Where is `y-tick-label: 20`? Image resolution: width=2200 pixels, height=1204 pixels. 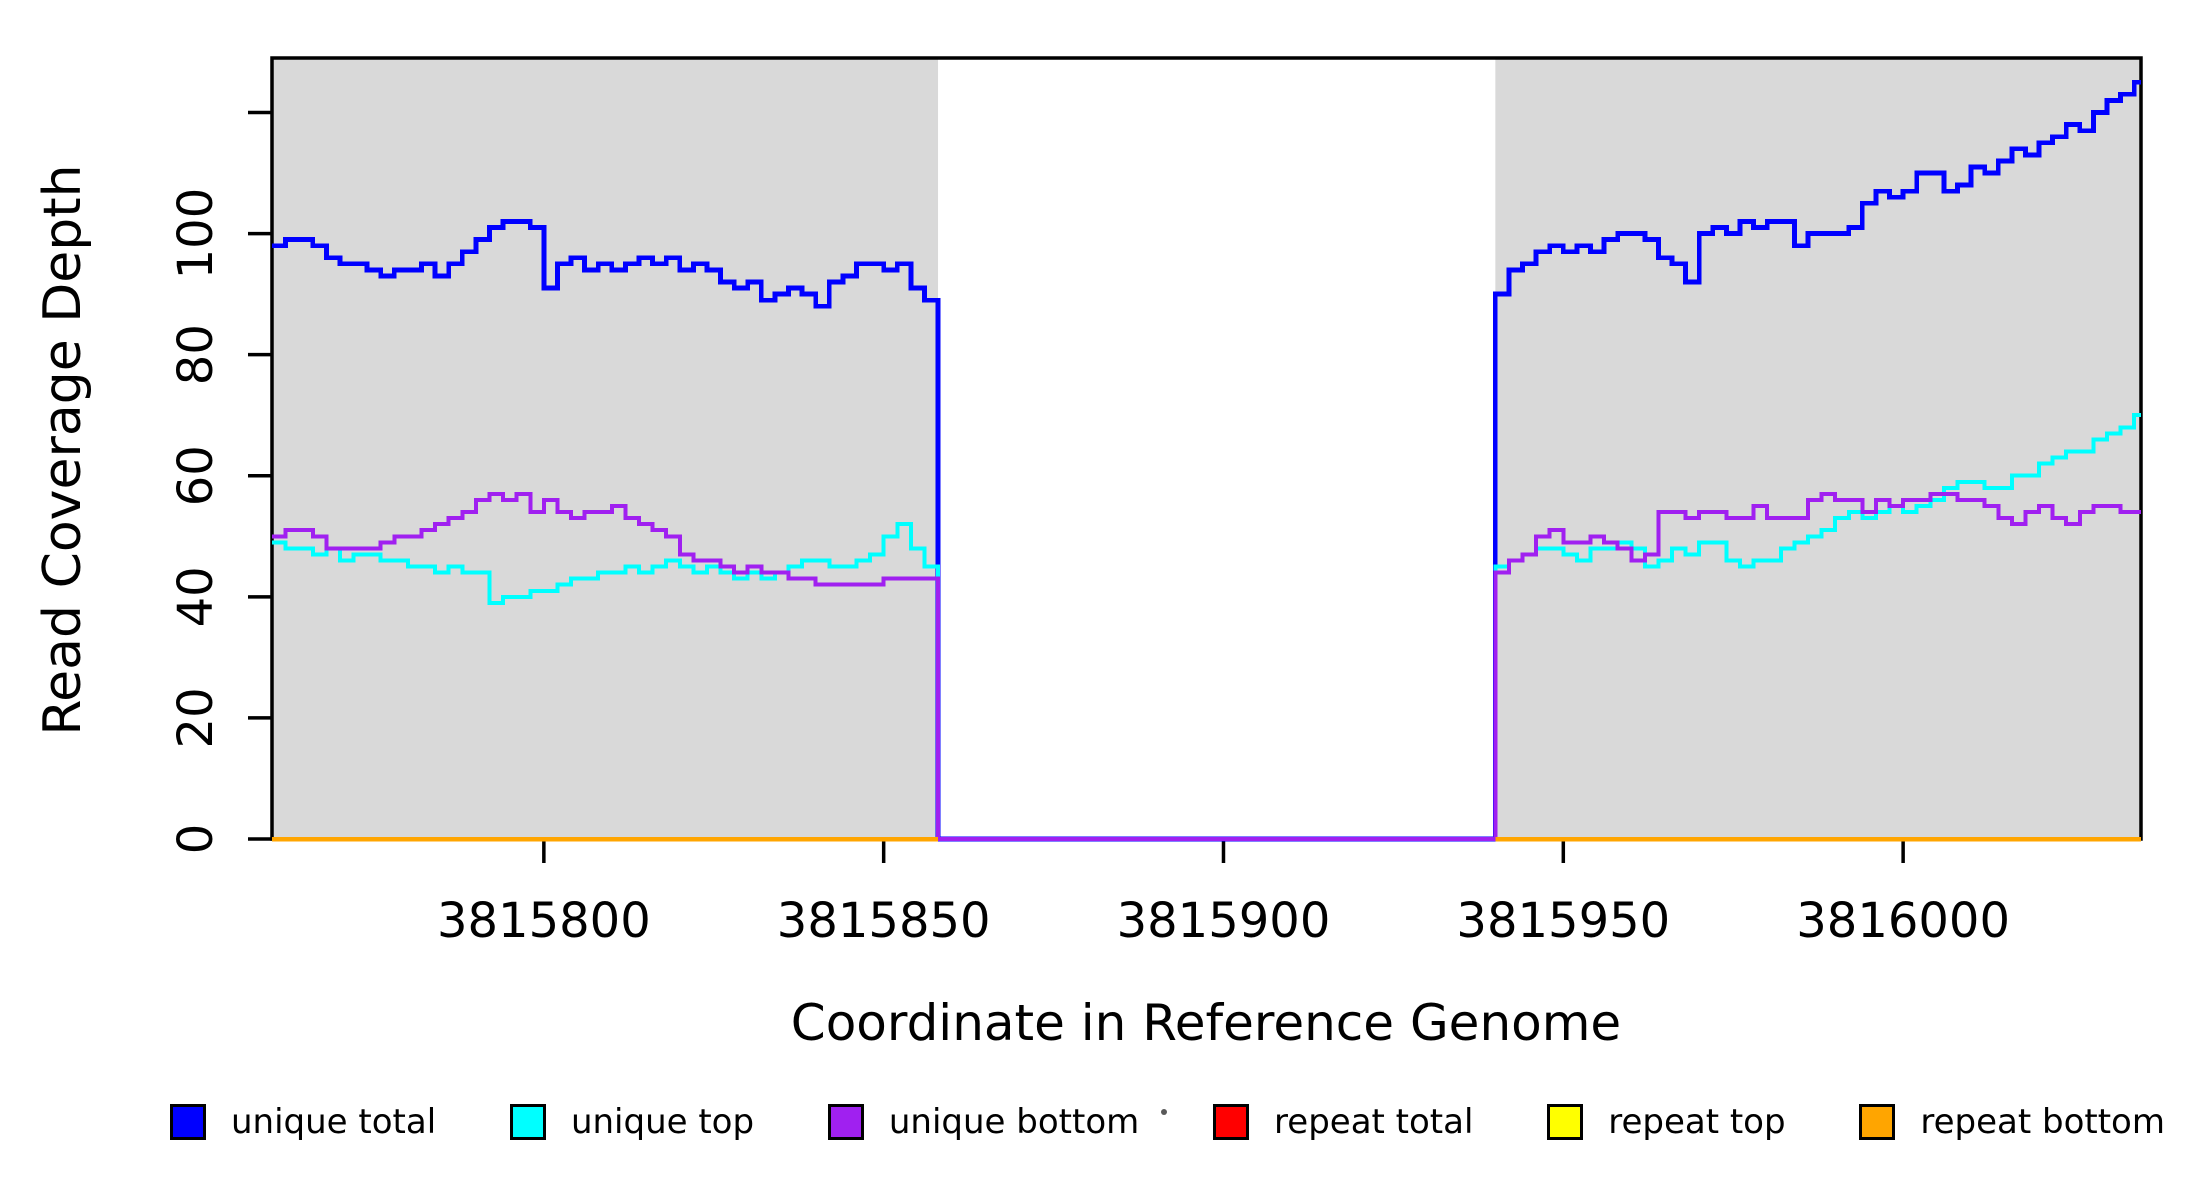
y-tick-label: 20 is located at coordinates (196, 717).